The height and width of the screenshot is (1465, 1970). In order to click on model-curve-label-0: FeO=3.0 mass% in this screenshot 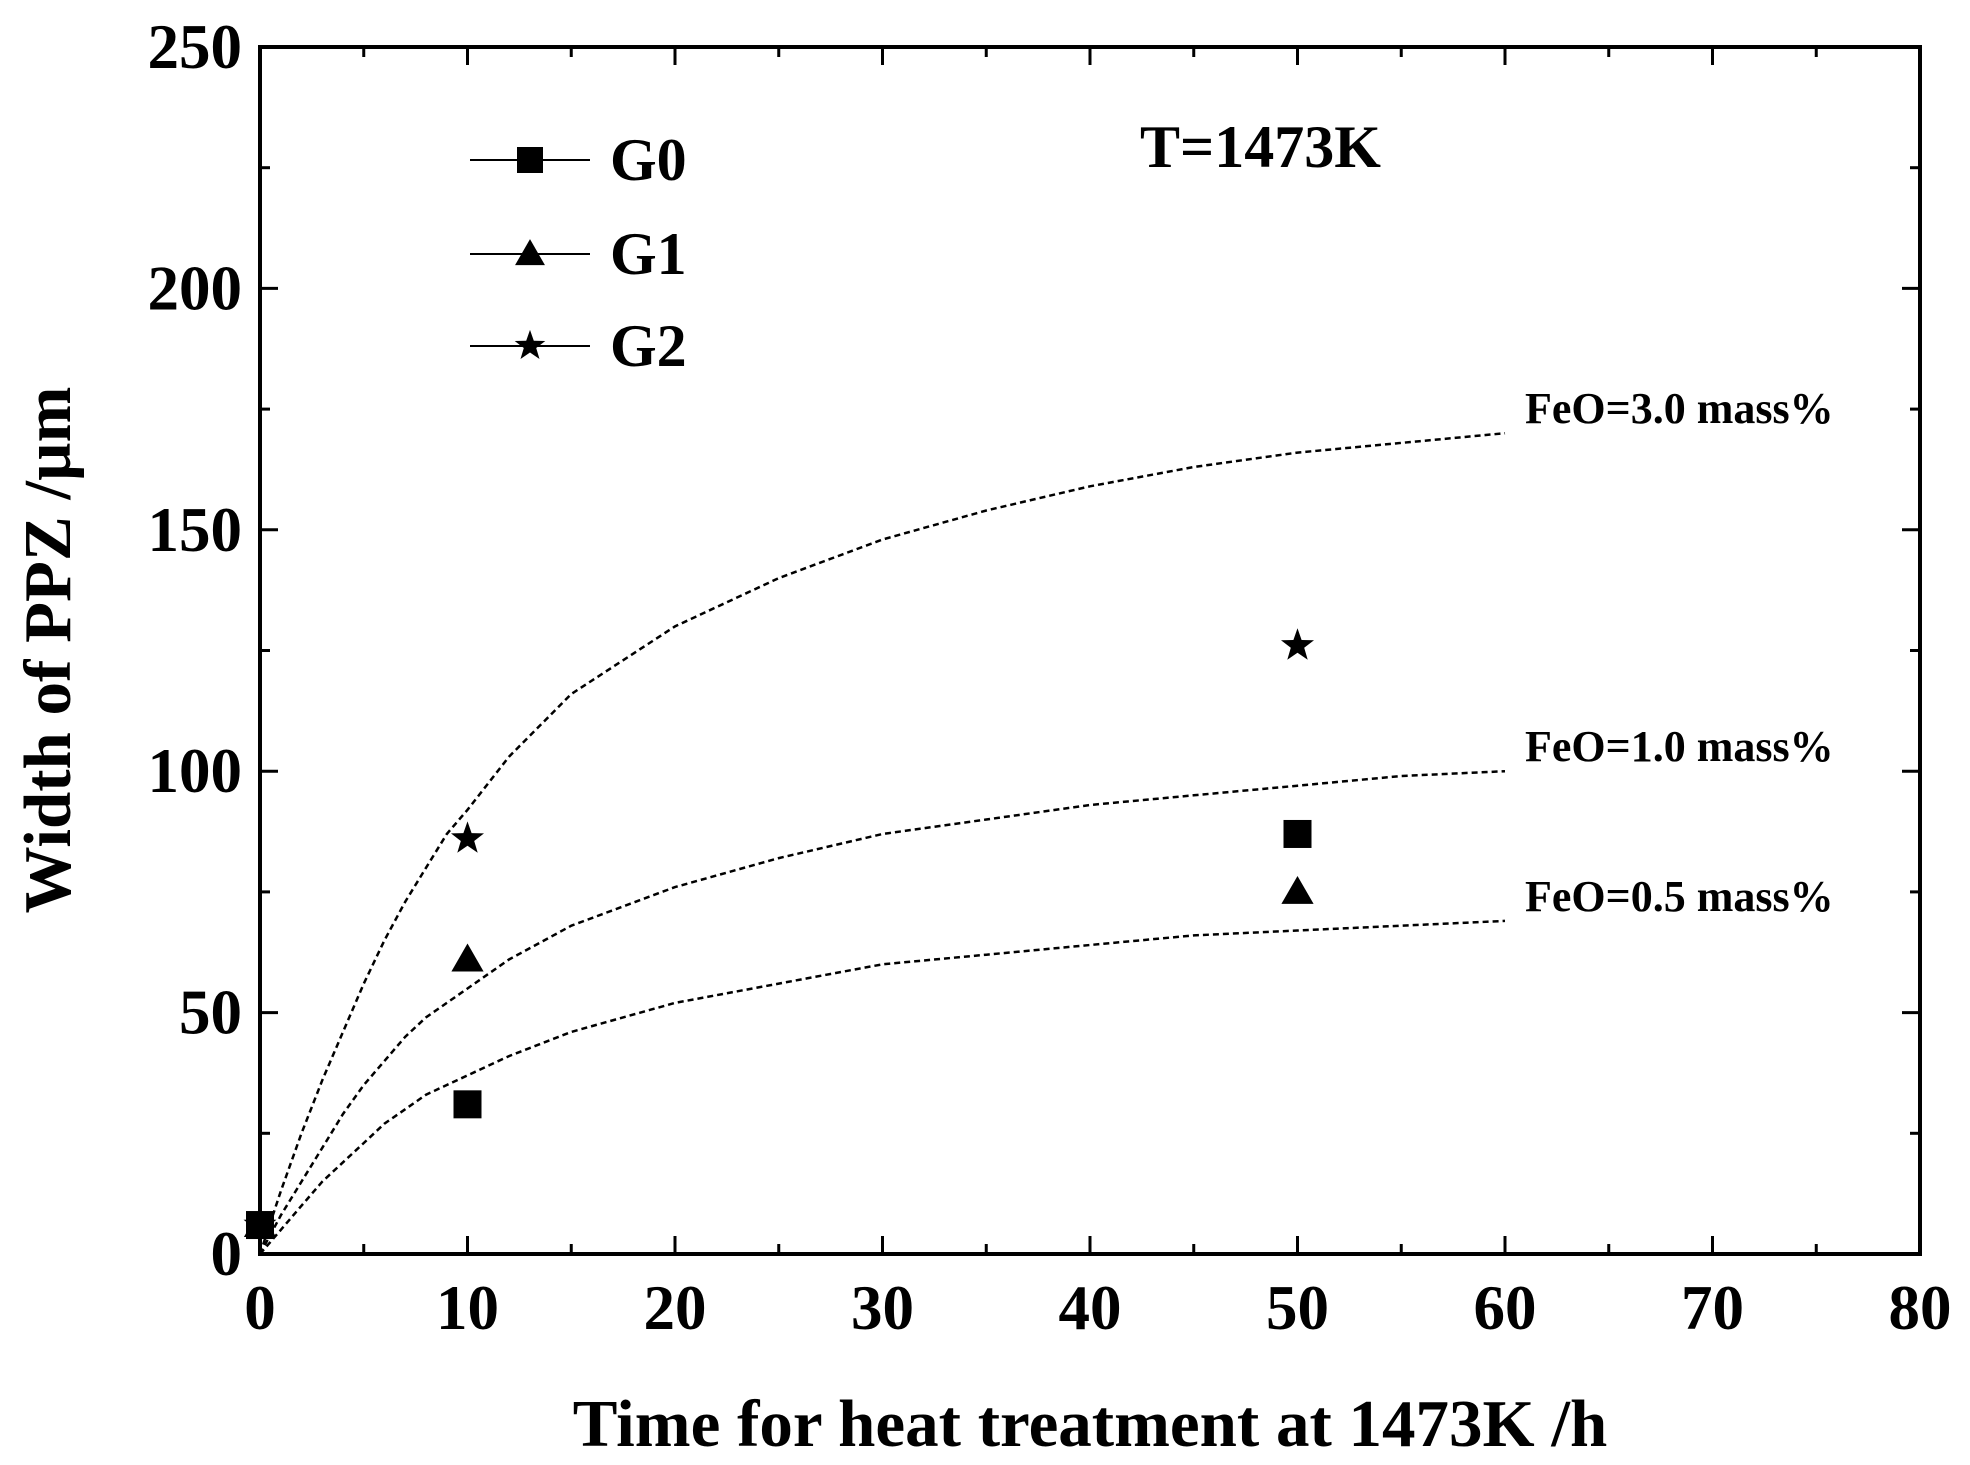, I will do `click(1679, 408)`.